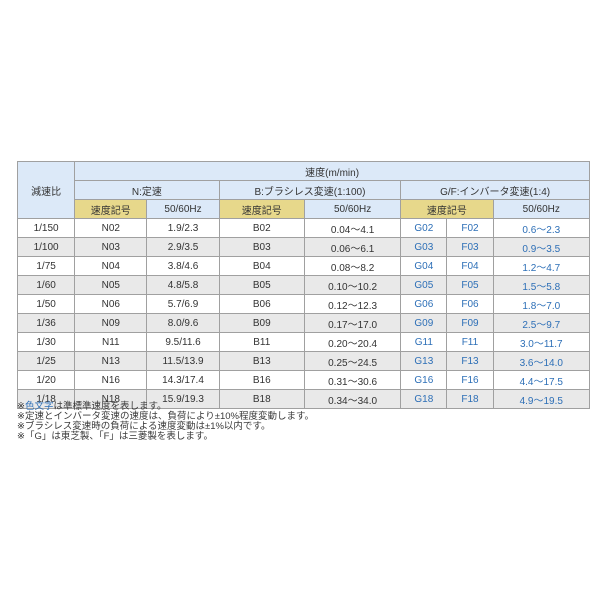 This screenshot has width=600, height=600. I want to click on cell-ratio: 1/30, so click(46, 342).